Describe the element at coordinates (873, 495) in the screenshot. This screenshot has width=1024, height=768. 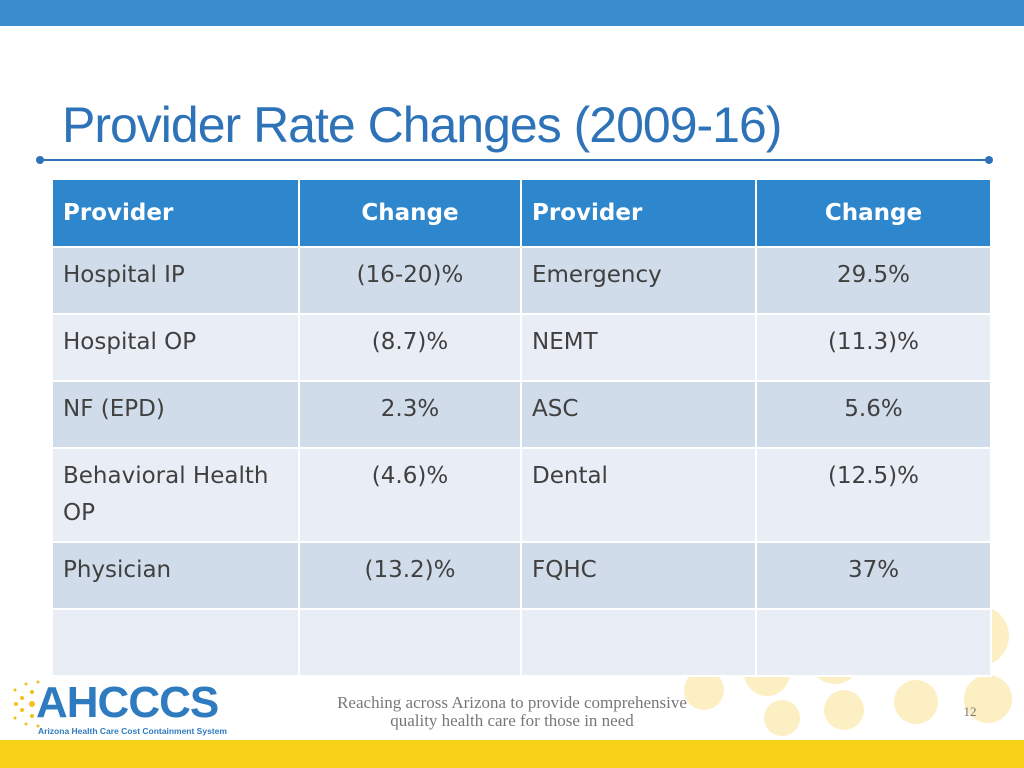
I see `change-cell: (12.5)%` at that location.